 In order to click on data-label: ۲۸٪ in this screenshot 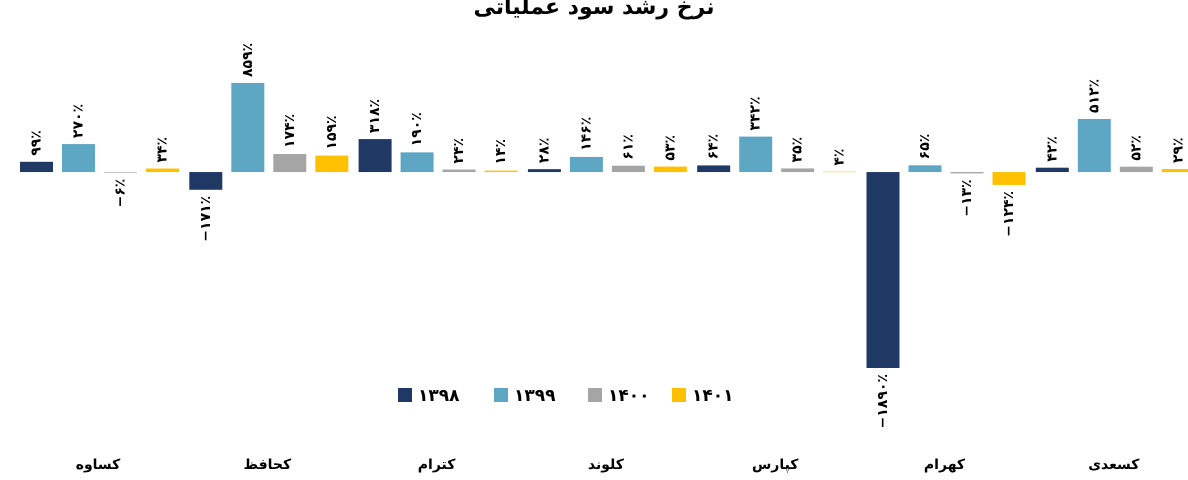, I will do `click(544, 151)`.